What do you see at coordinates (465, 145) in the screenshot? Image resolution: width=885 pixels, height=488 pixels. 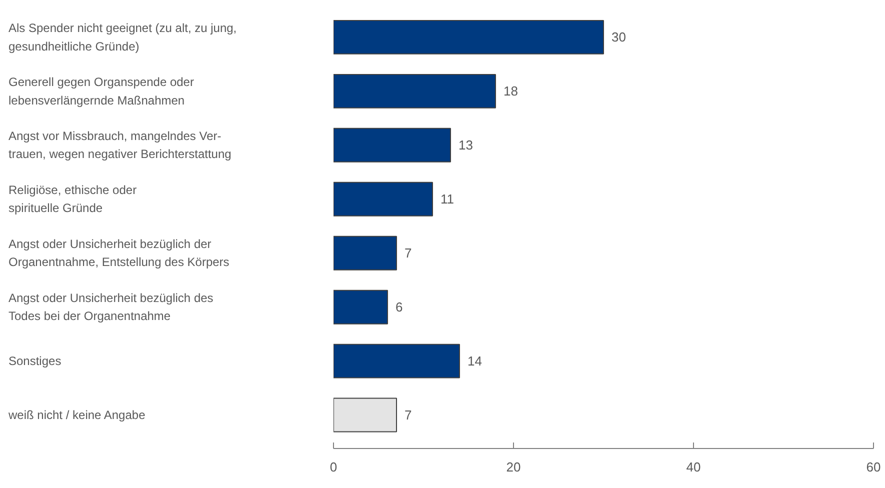 I see `data-label: 13` at bounding box center [465, 145].